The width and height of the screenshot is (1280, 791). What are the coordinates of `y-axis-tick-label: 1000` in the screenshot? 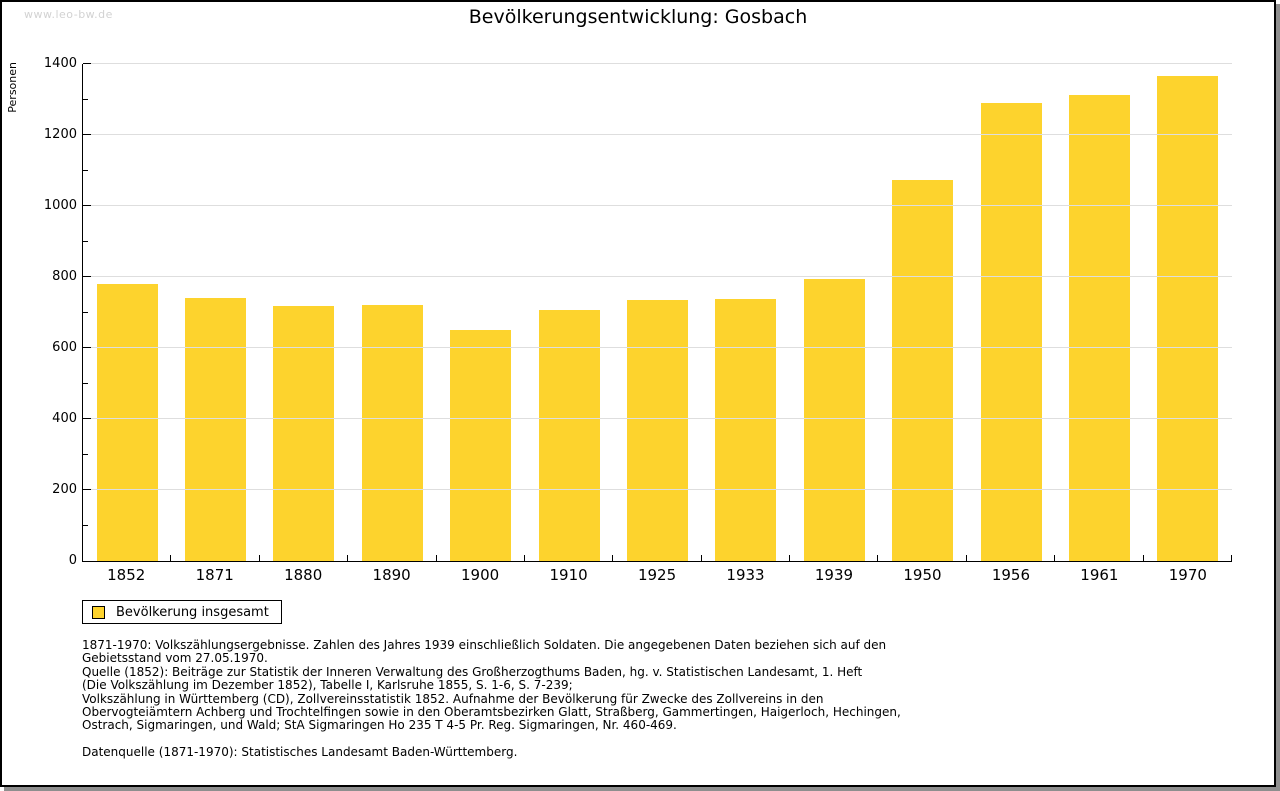 It's located at (60, 205).